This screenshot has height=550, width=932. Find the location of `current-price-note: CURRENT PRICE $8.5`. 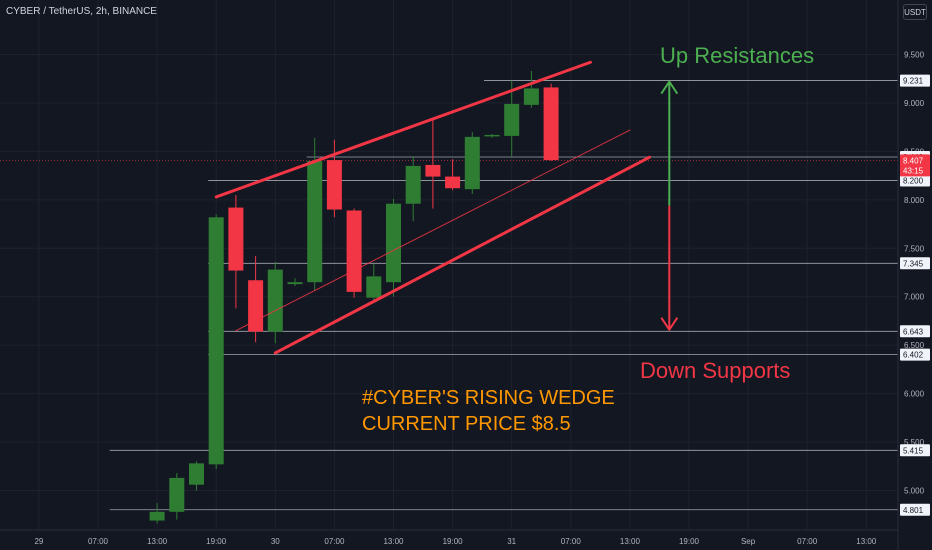

current-price-note: CURRENT PRICE $8.5 is located at coordinates (466, 424).